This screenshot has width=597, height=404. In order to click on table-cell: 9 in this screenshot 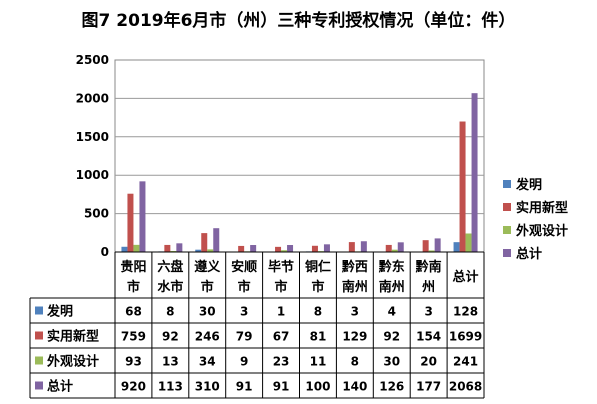, I will do `click(244, 362)`.